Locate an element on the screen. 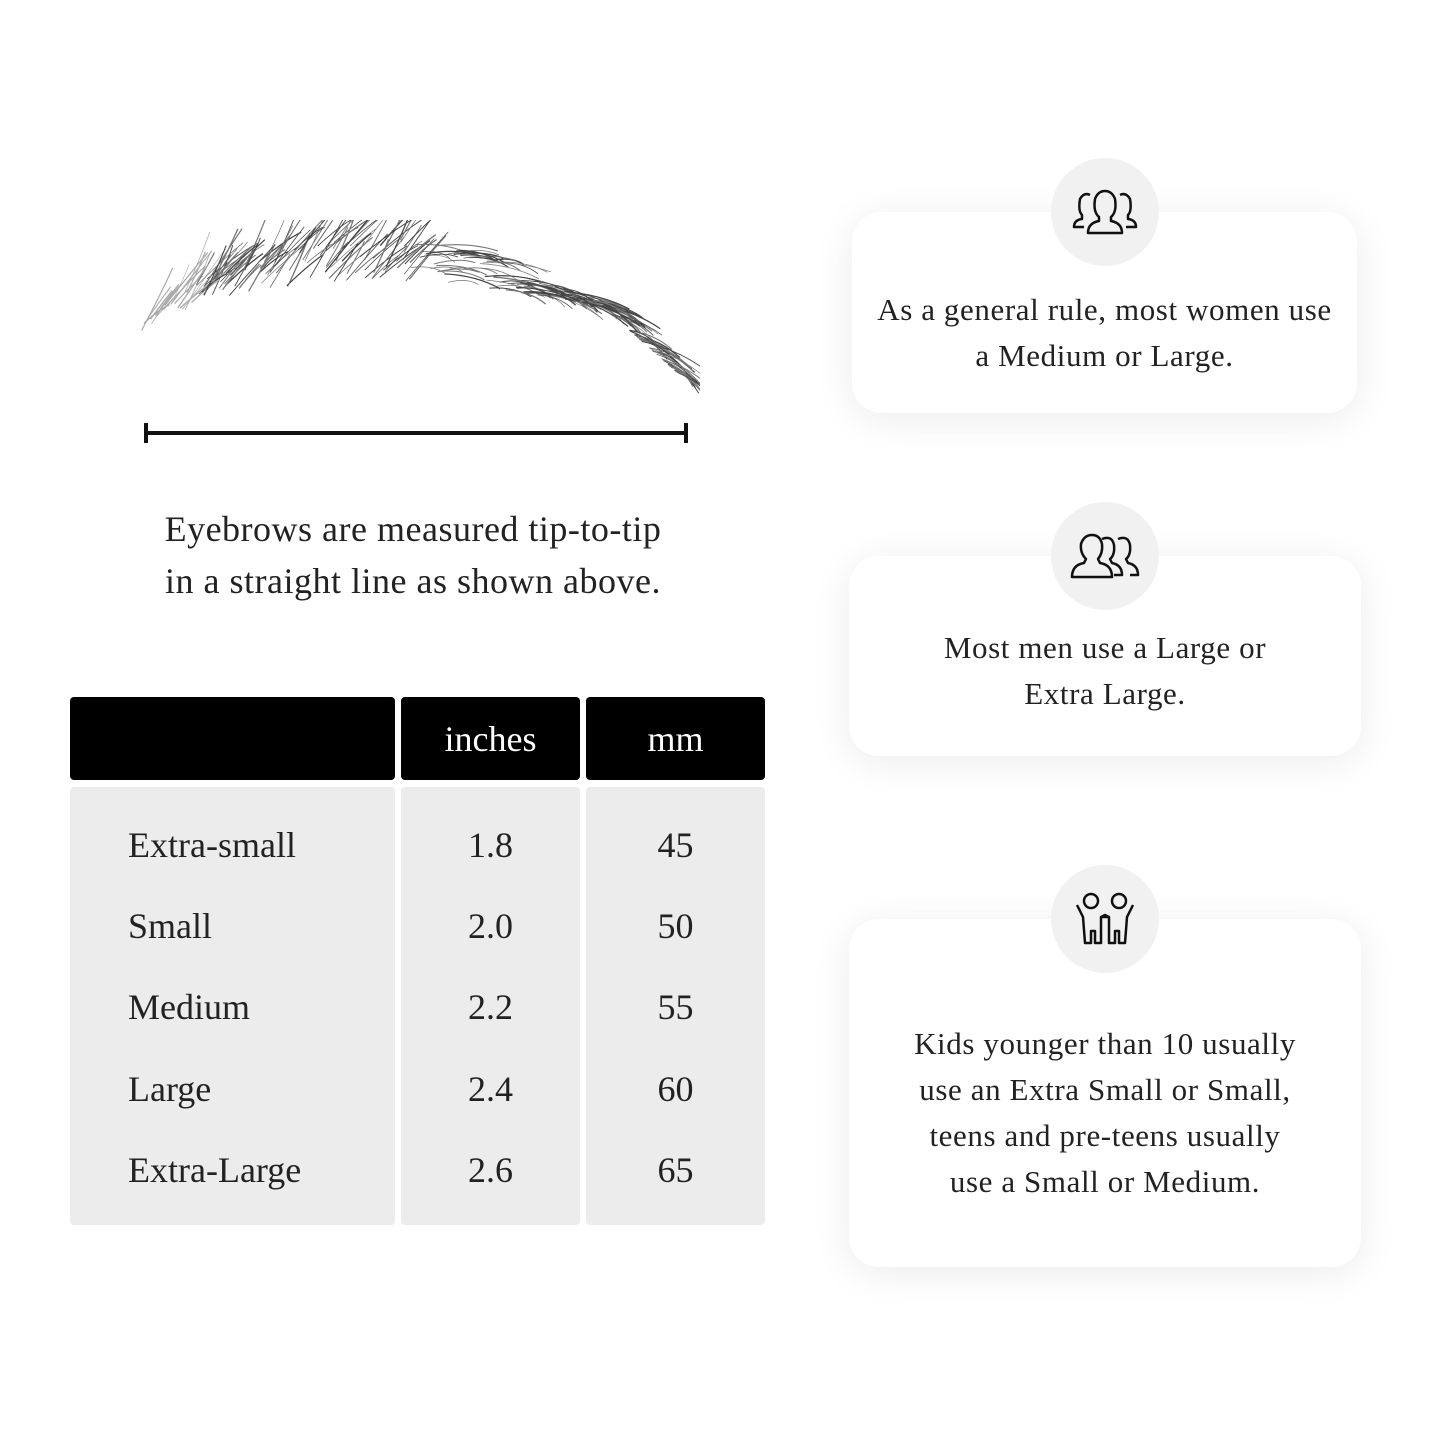  kids-icon-circle is located at coordinates (1105, 919).